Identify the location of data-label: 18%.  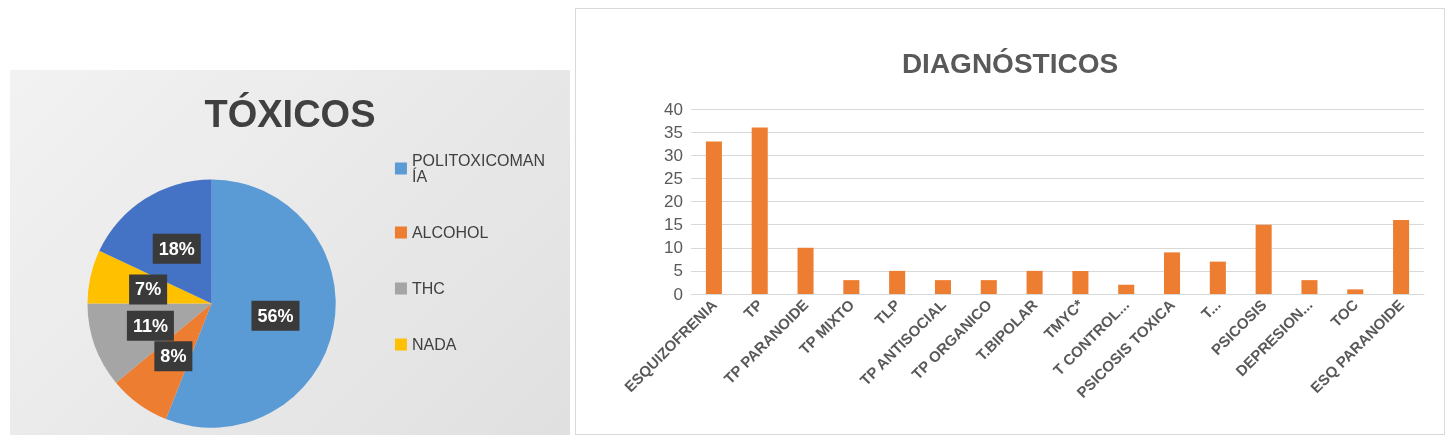
(176, 248).